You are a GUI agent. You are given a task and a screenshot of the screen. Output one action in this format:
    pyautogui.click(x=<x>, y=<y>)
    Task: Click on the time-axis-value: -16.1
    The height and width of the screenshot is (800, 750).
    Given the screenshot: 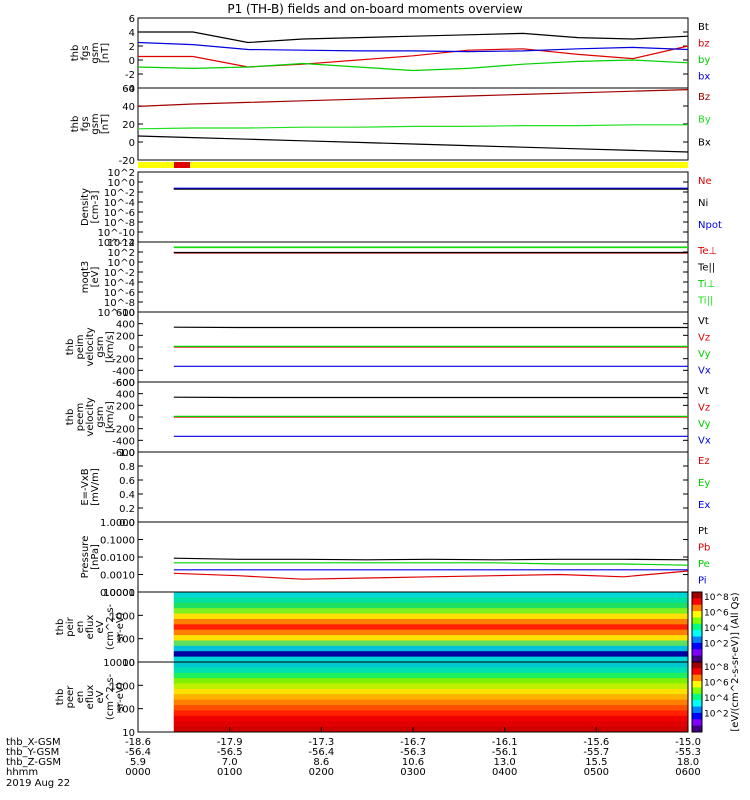 What is the action you would take?
    pyautogui.click(x=505, y=742)
    